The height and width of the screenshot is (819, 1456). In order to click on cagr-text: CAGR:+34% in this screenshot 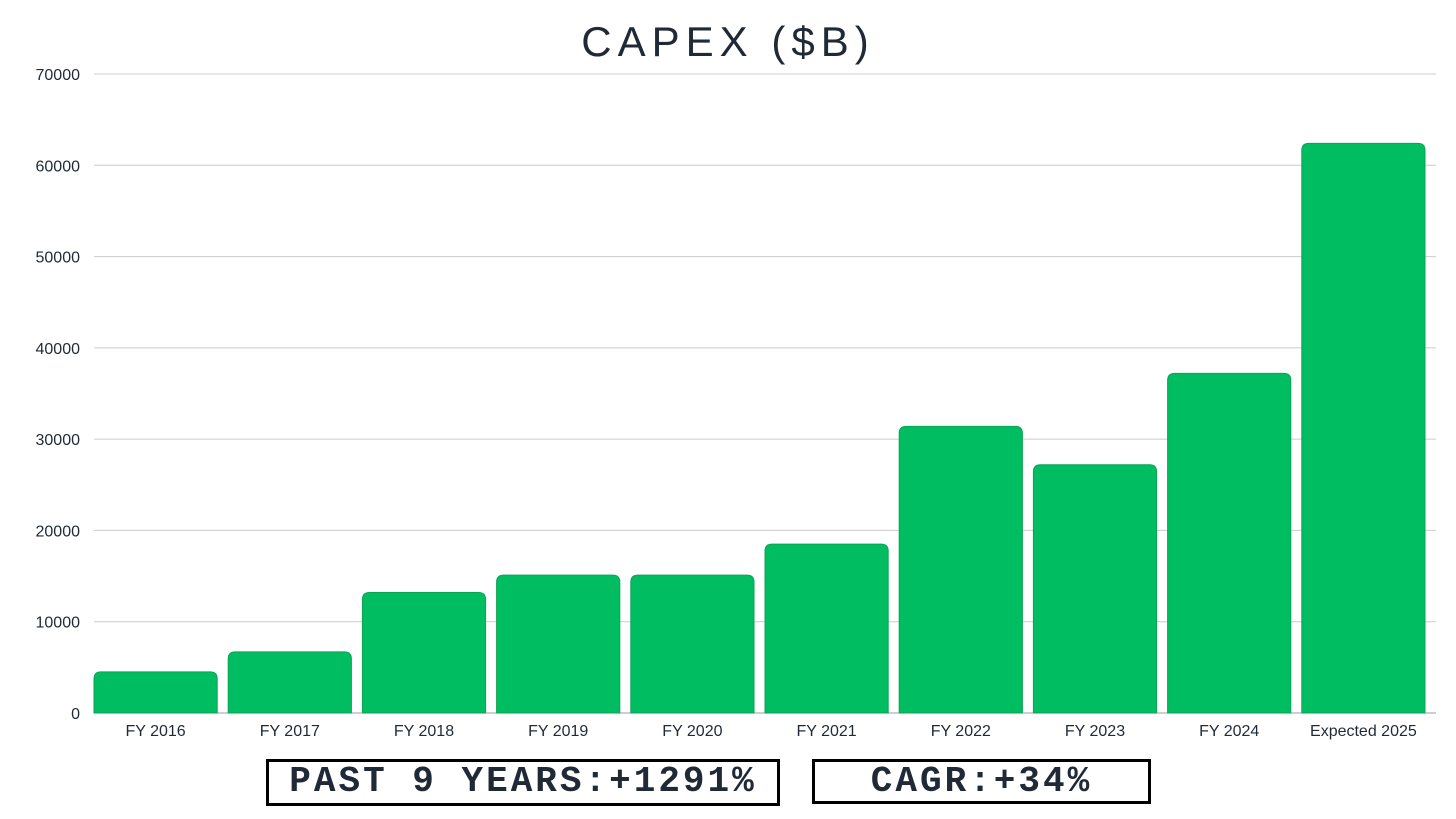, I will do `click(981, 781)`.